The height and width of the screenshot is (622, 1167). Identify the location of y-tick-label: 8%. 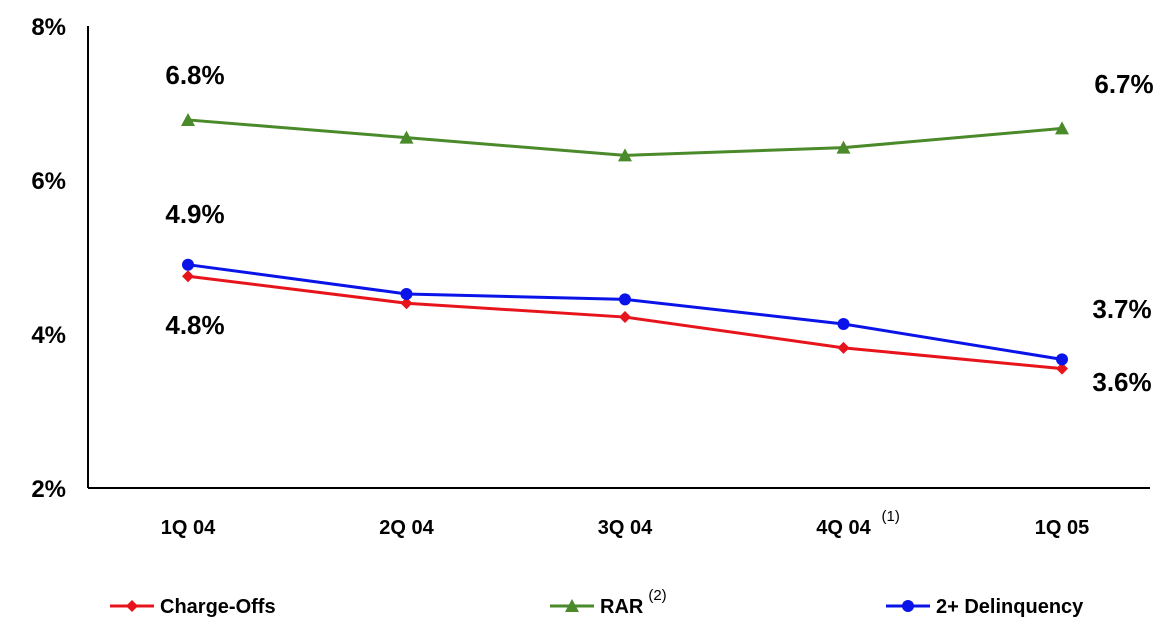
(48, 27).